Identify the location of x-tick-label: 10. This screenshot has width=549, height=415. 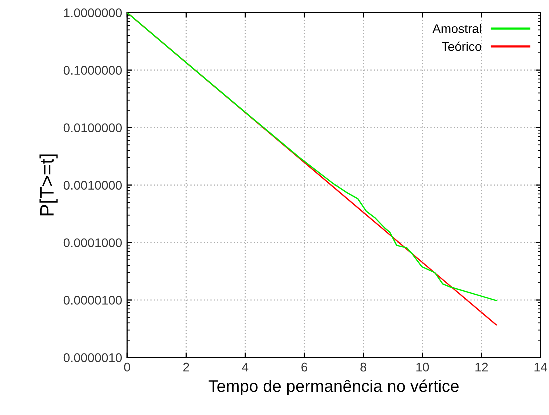
(423, 367).